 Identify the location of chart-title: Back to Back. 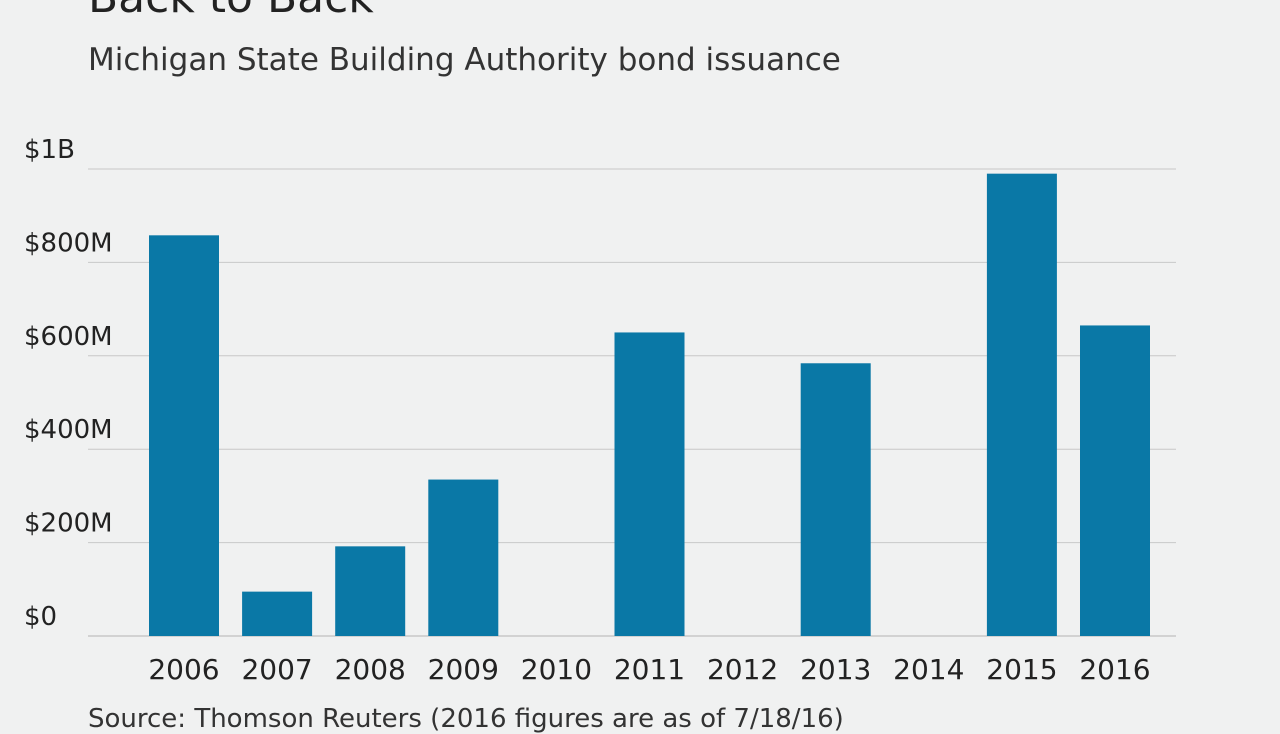
(231, 11).